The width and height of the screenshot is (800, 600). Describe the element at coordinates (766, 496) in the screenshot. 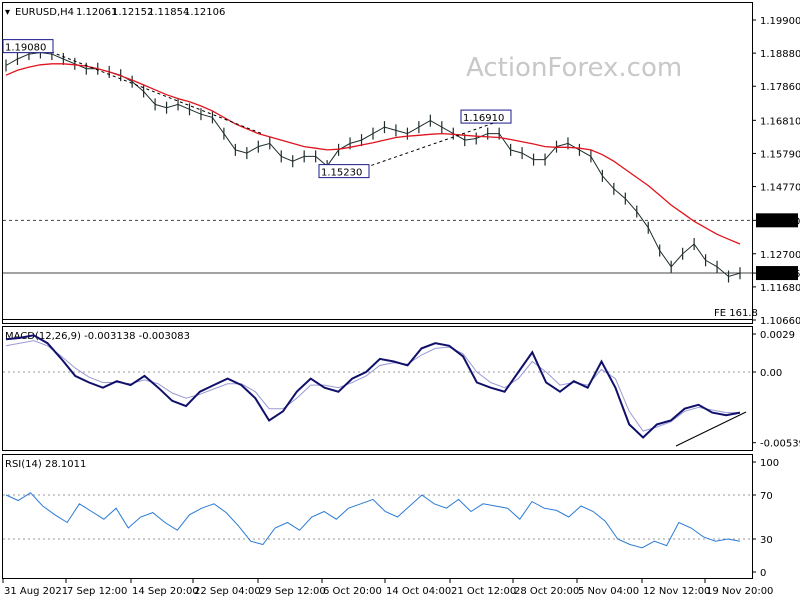

I see `rsi-tick-label: 70` at that location.